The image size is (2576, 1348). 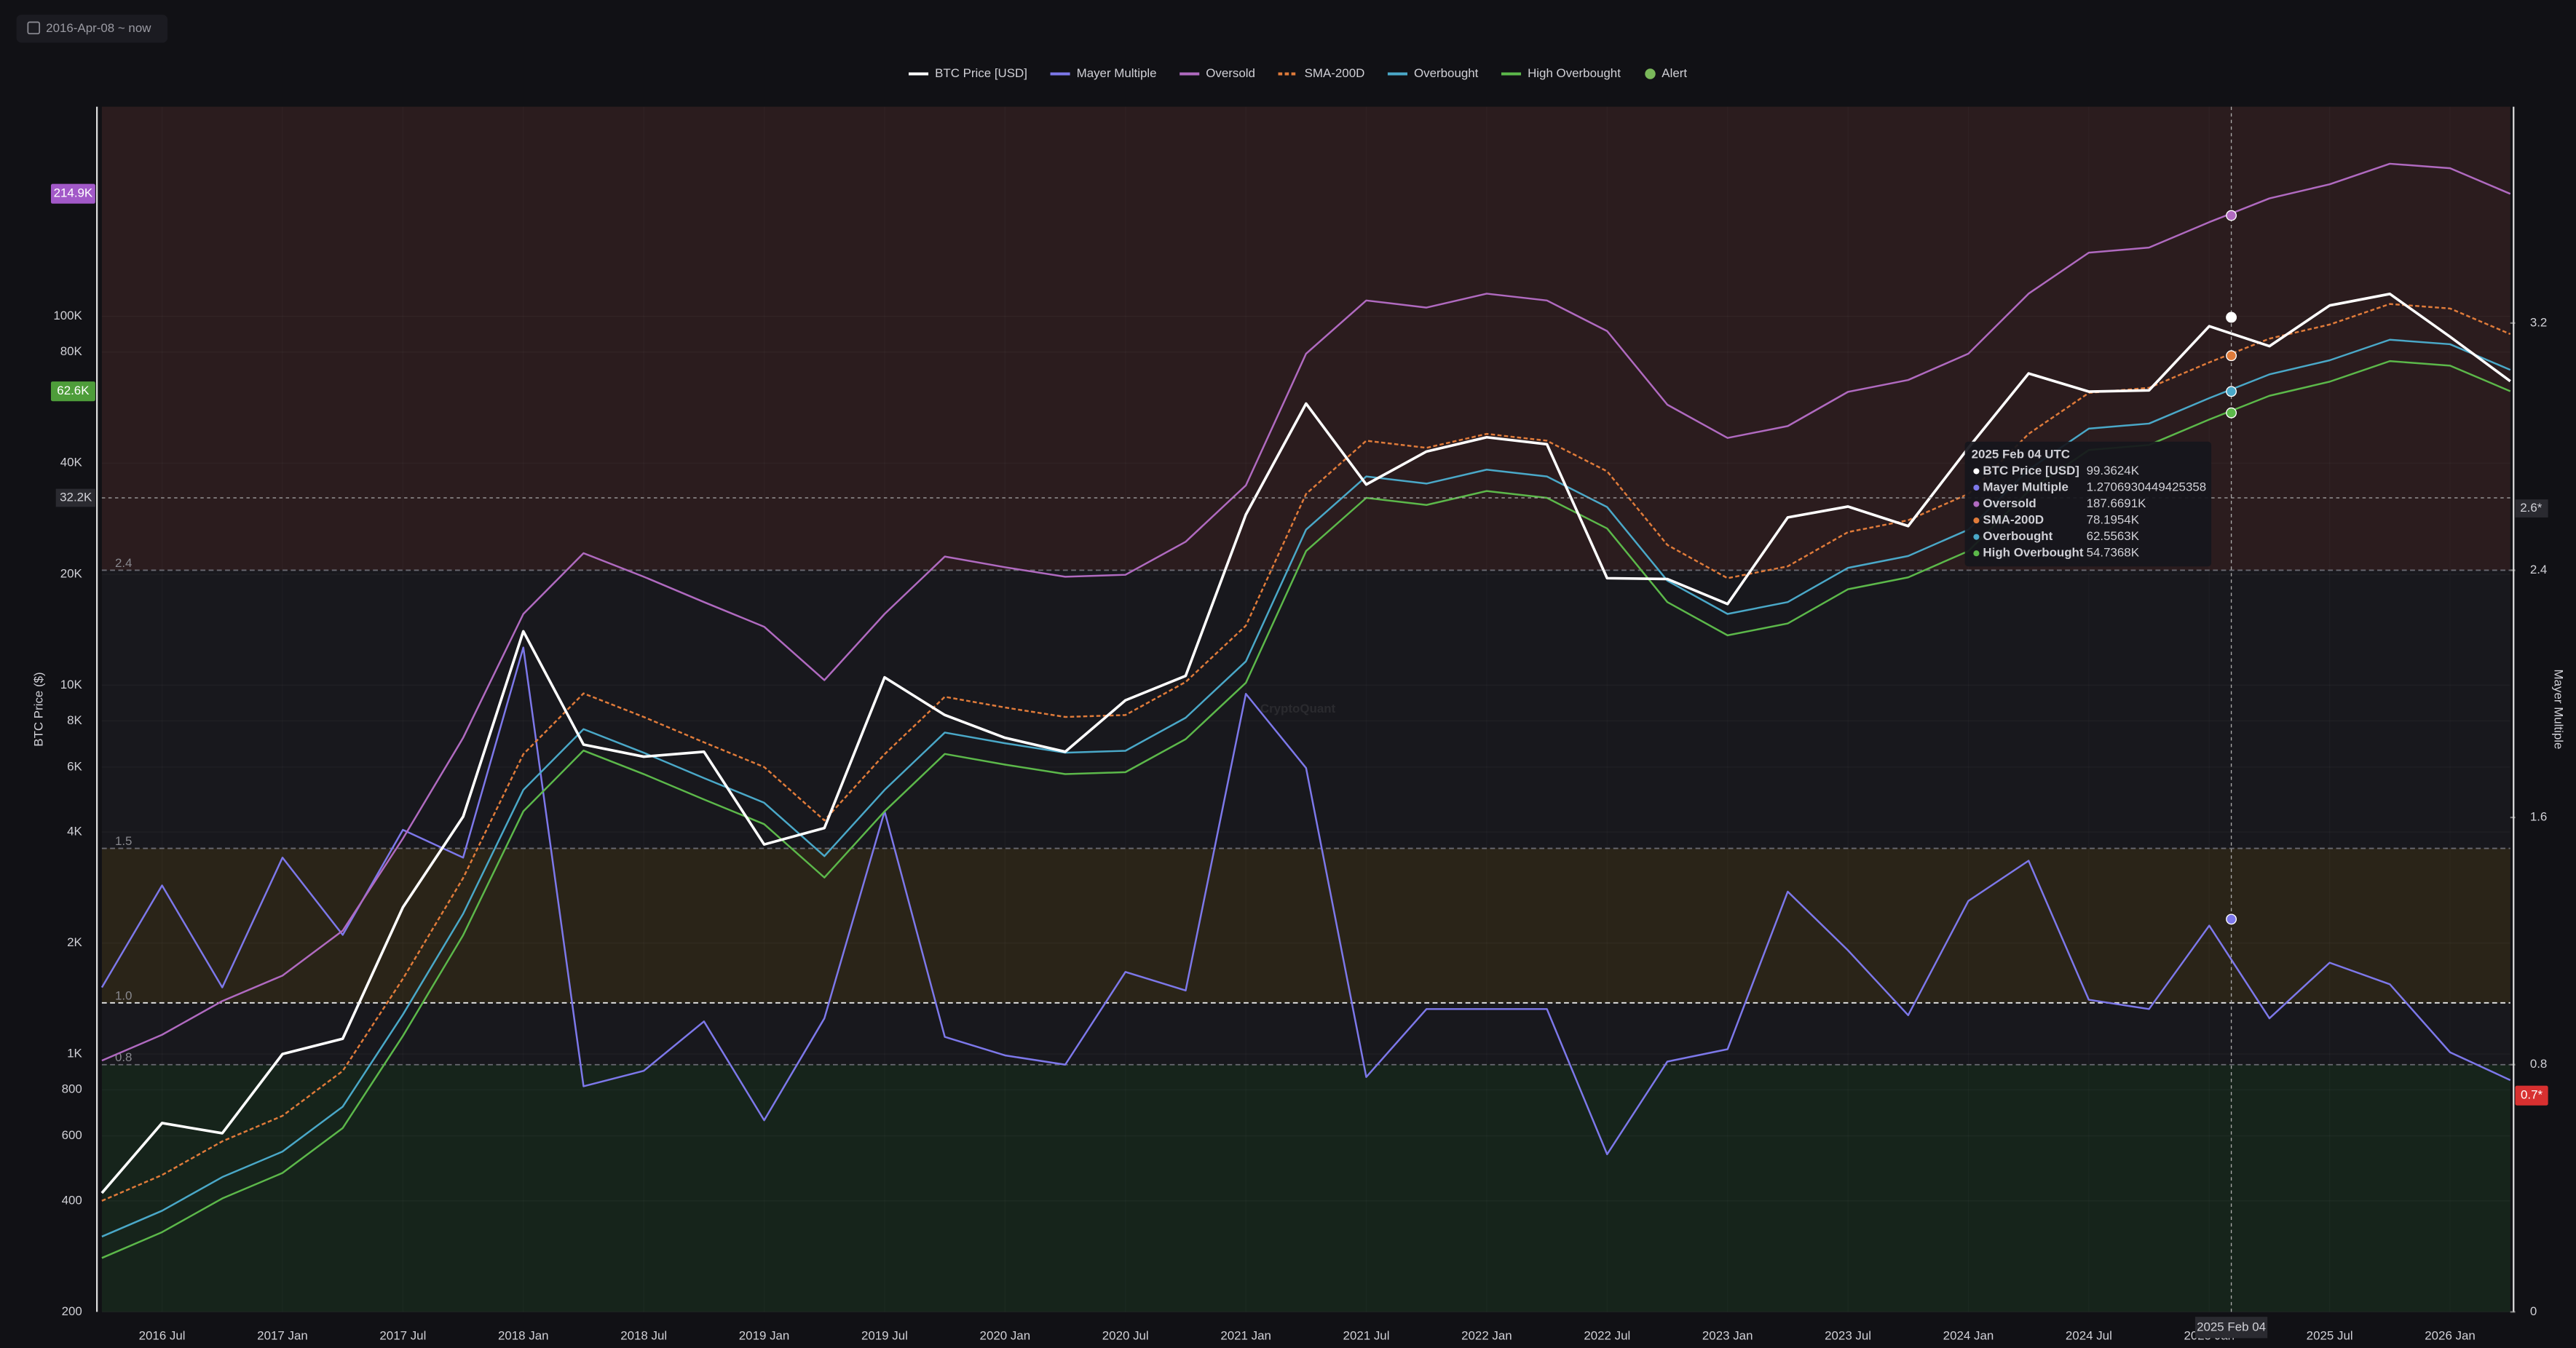 I want to click on y-tick-label: 40K, so click(x=72, y=462).